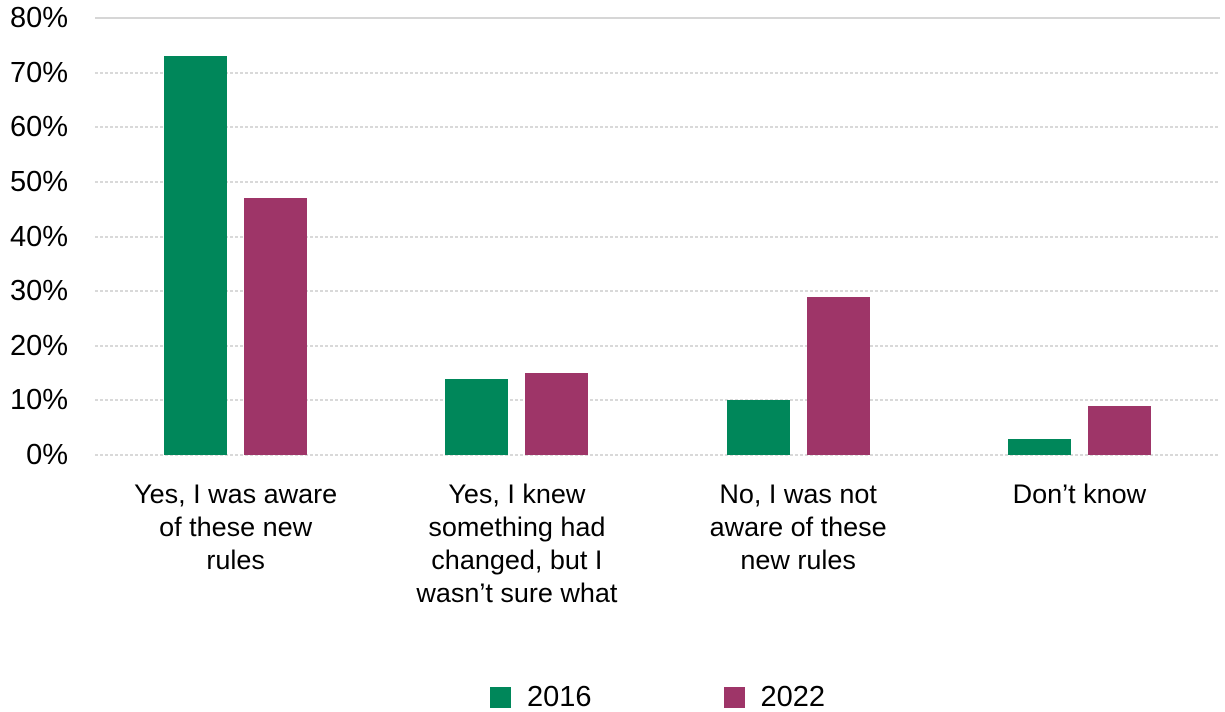 This screenshot has width=1225, height=712. What do you see at coordinates (38, 72) in the screenshot?
I see `y-axis-tick-label-70: 70%` at bounding box center [38, 72].